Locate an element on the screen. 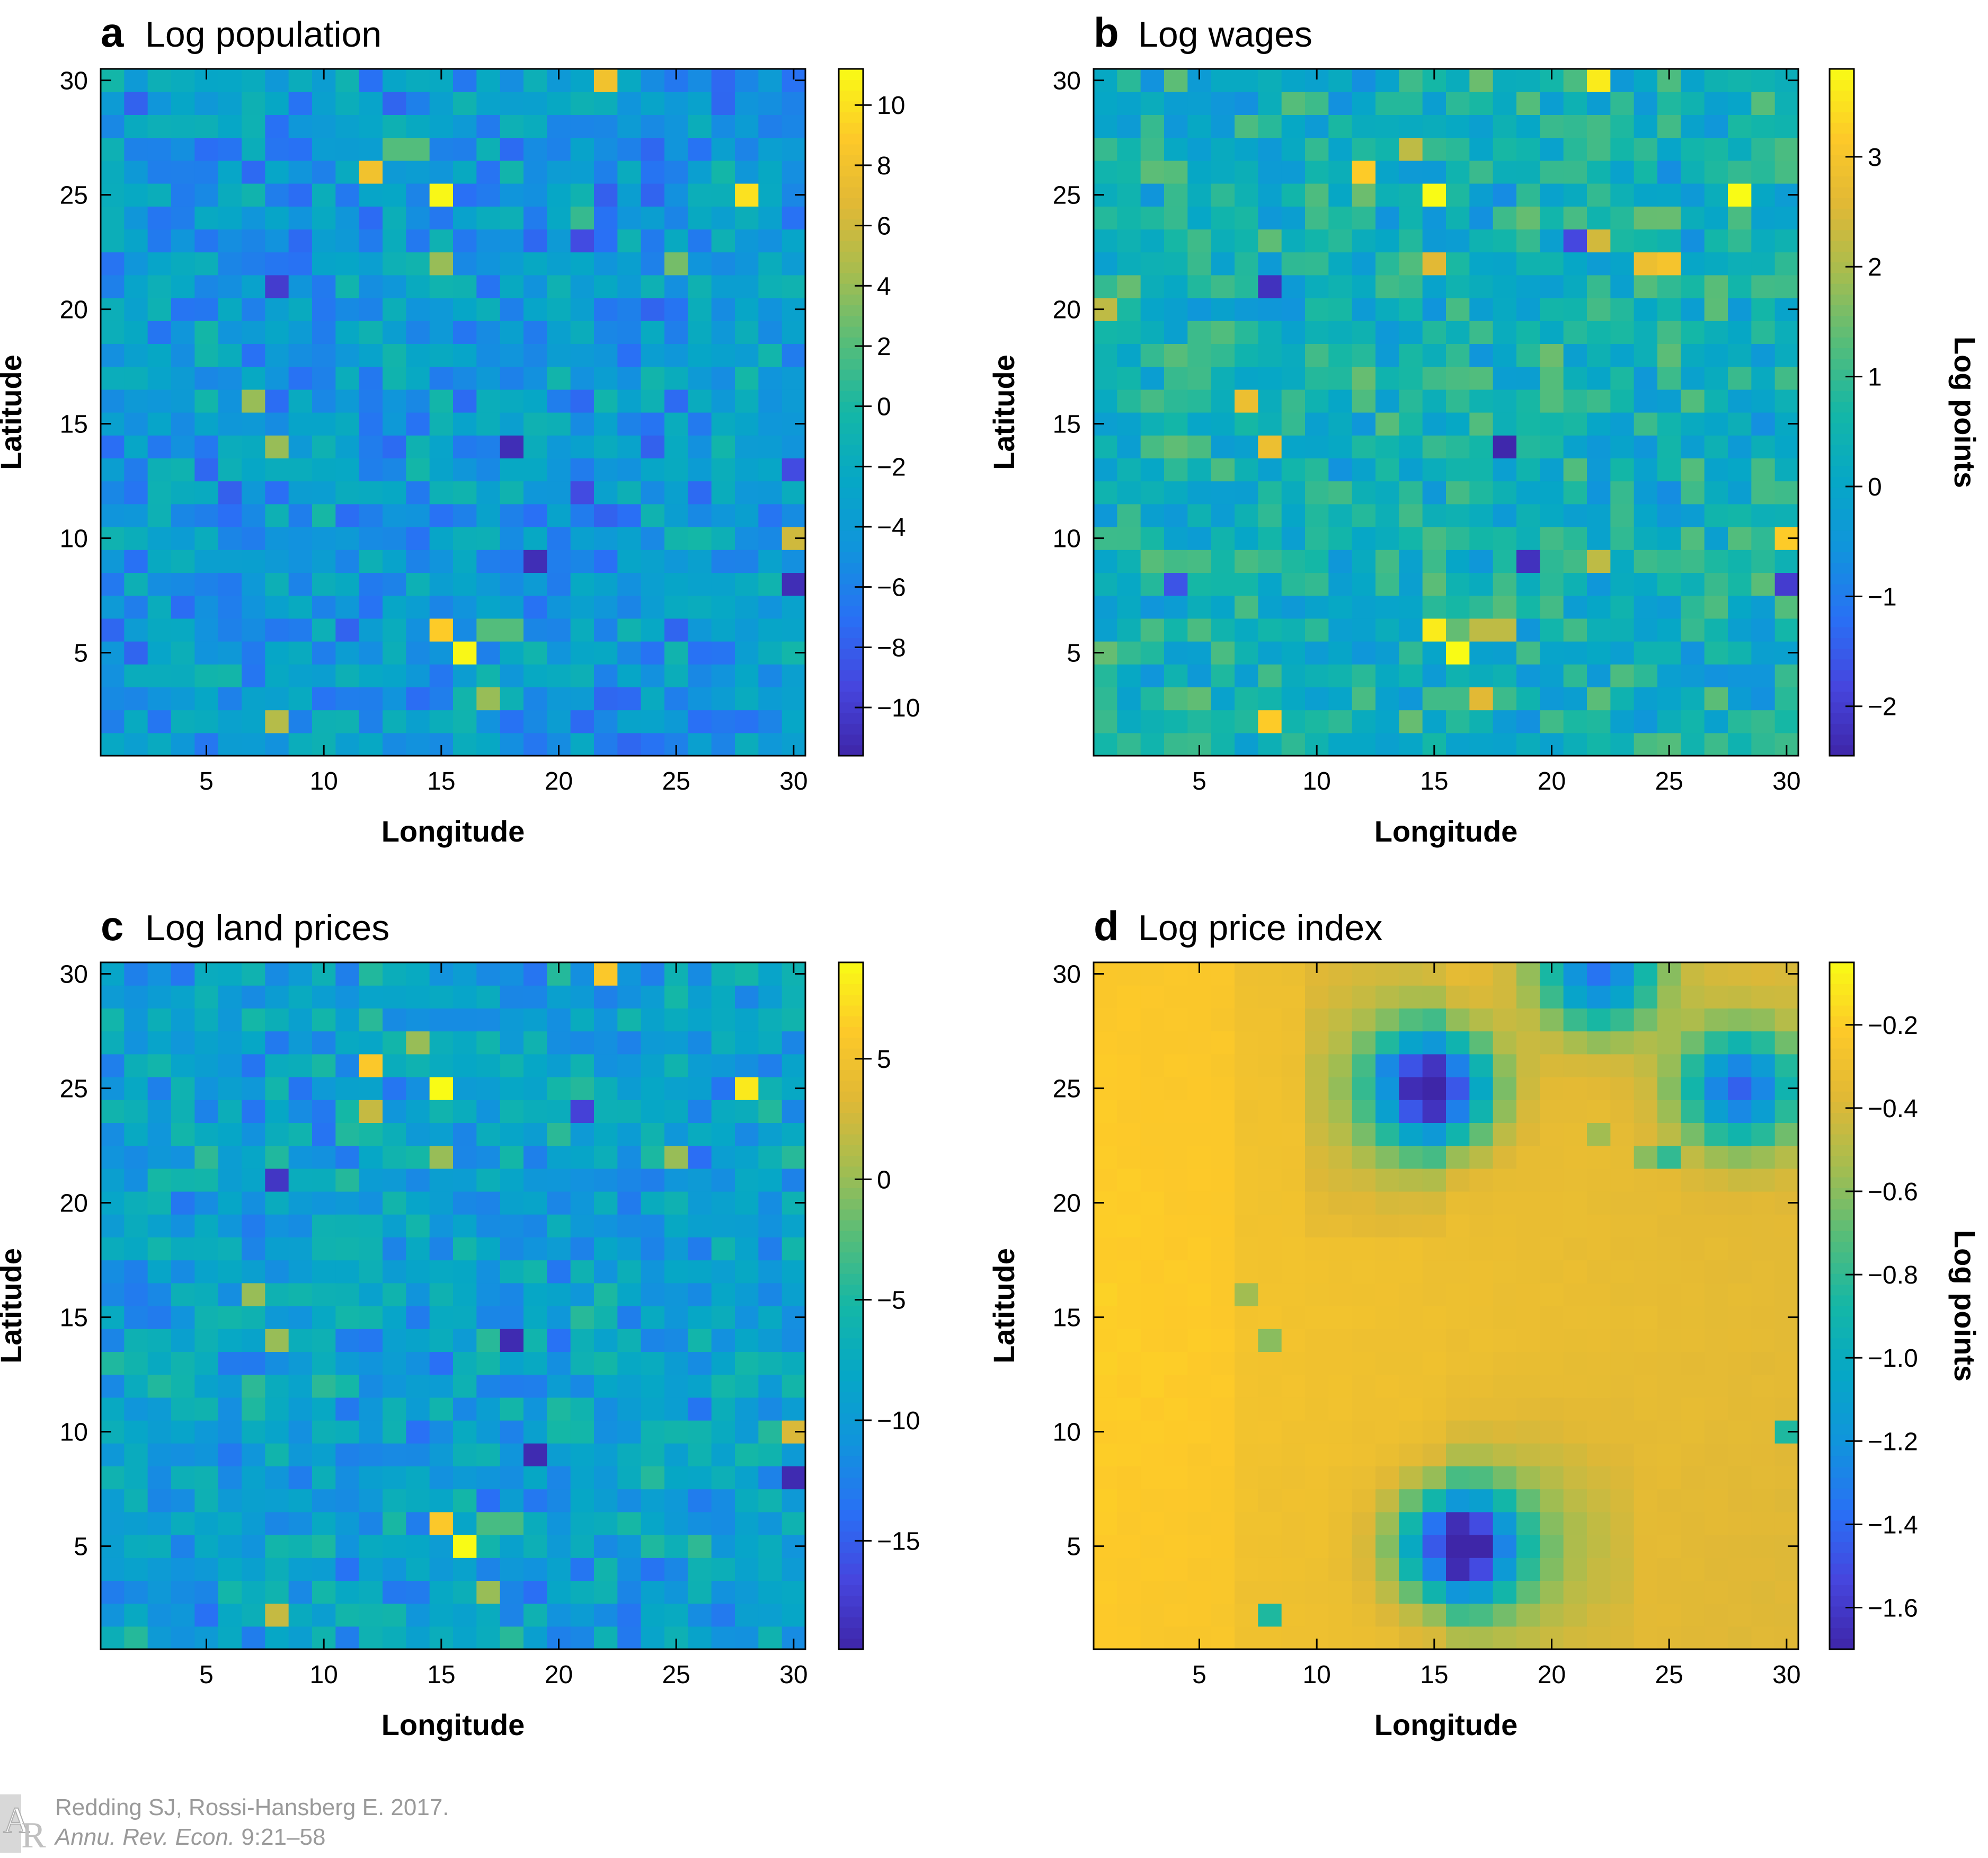 The width and height of the screenshot is (1988, 1858). x-tick-label: 10 is located at coordinates (1316, 1675).